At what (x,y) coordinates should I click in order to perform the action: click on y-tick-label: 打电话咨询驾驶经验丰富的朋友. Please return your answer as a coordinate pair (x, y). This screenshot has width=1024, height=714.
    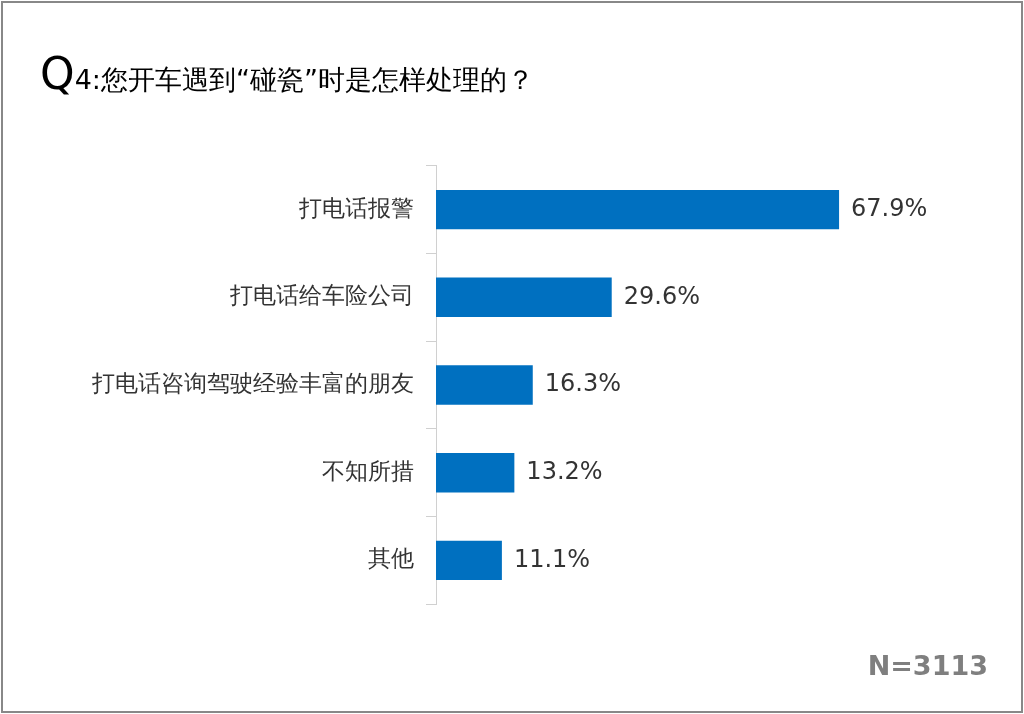
    Looking at the image, I should click on (252, 382).